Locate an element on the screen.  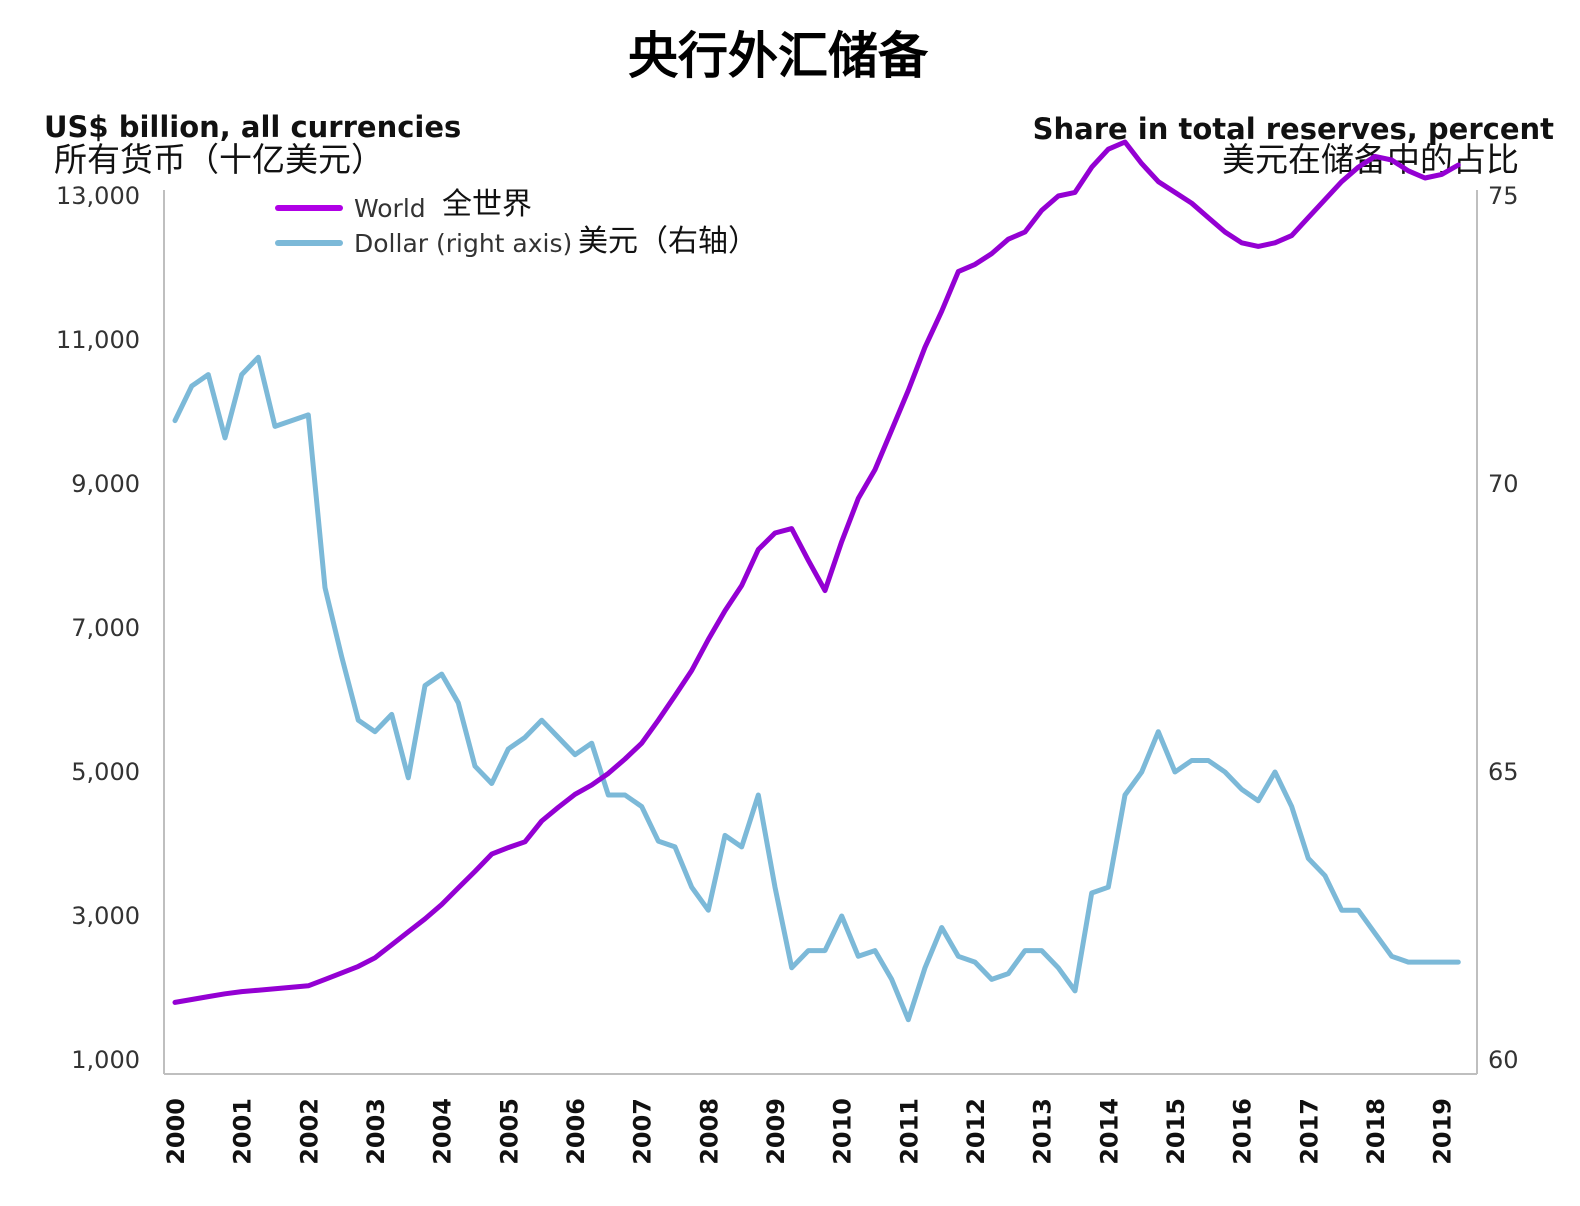
x-tick-label: 2003 is located at coordinates (376, 1131).